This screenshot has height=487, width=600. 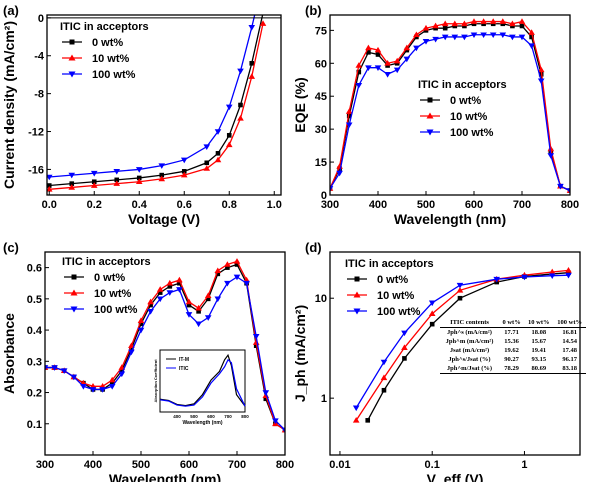 I want to click on table-row: Jph^s/Jsat (%) 90.27 93.15 96.17, so click(x=513, y=359).